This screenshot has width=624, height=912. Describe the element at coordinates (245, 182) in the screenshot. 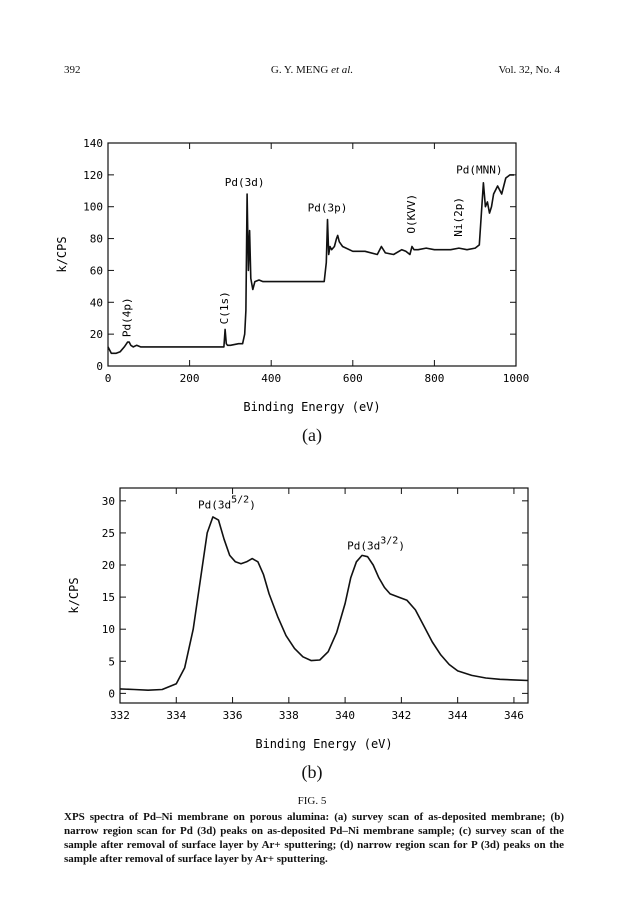

I see `peak-label: Pd(3d)` at that location.